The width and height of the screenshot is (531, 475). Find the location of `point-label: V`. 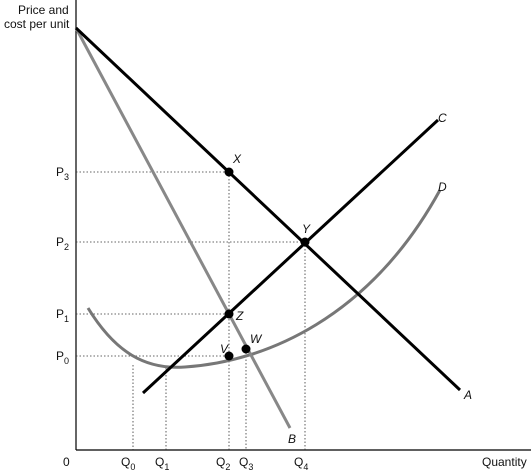

point-label: V is located at coordinates (224, 349).